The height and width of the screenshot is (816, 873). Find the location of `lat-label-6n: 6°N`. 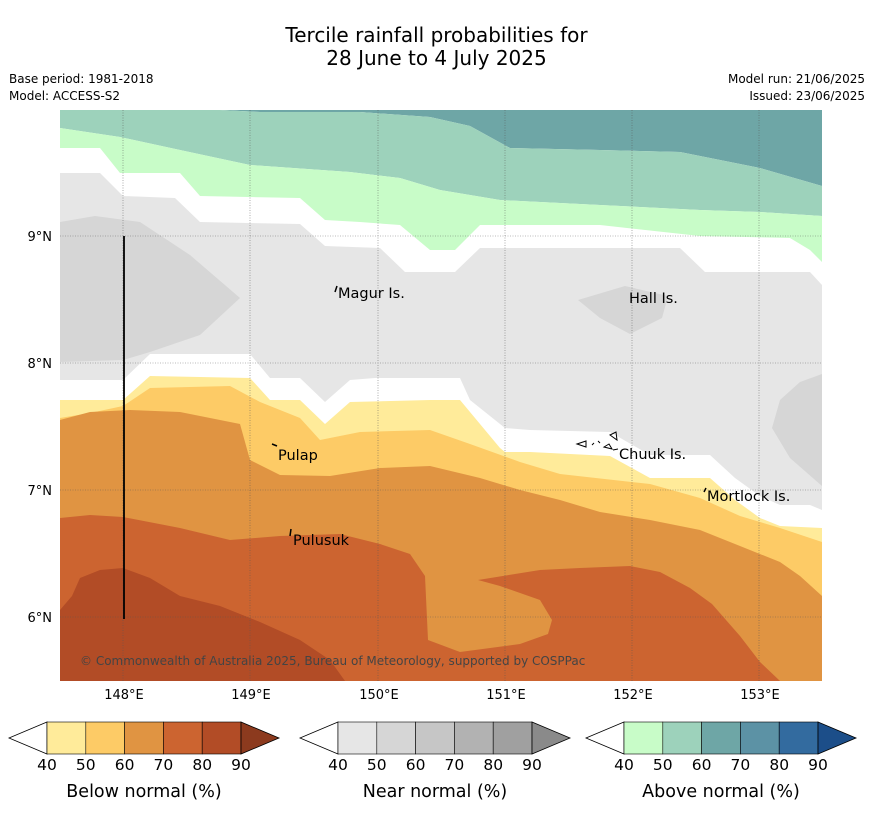

lat-label-6n: 6°N is located at coordinates (40, 618).